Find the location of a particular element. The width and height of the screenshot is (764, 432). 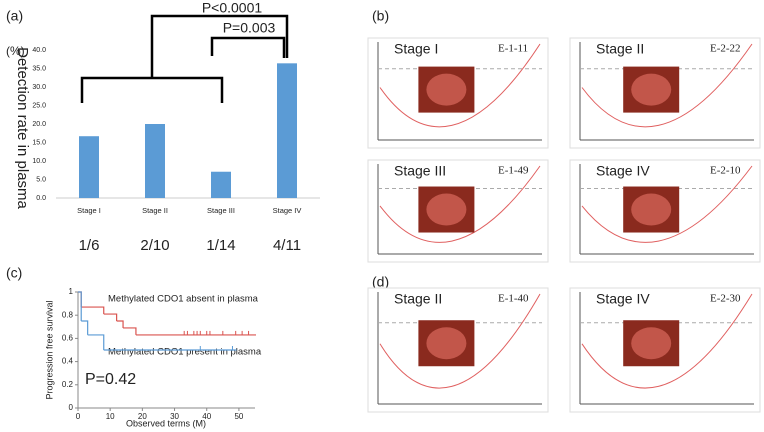

y-unit: (%) is located at coordinates (15, 51).